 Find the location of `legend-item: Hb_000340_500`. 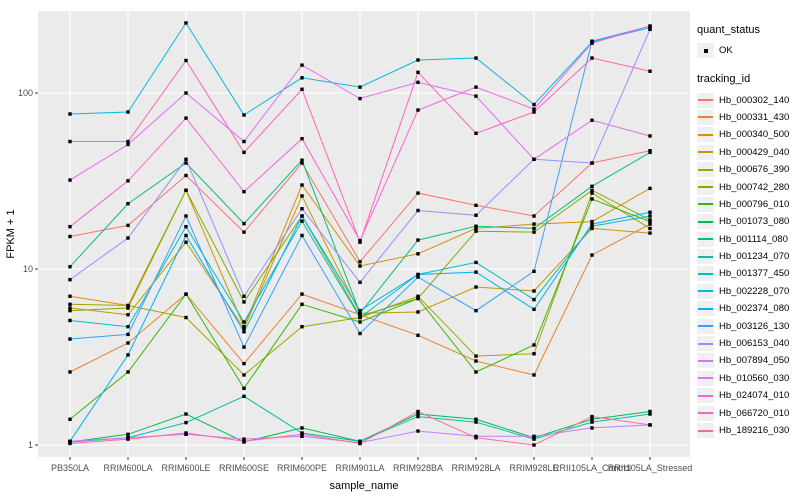

legend-item: Hb_000340_500 is located at coordinates (747, 134).